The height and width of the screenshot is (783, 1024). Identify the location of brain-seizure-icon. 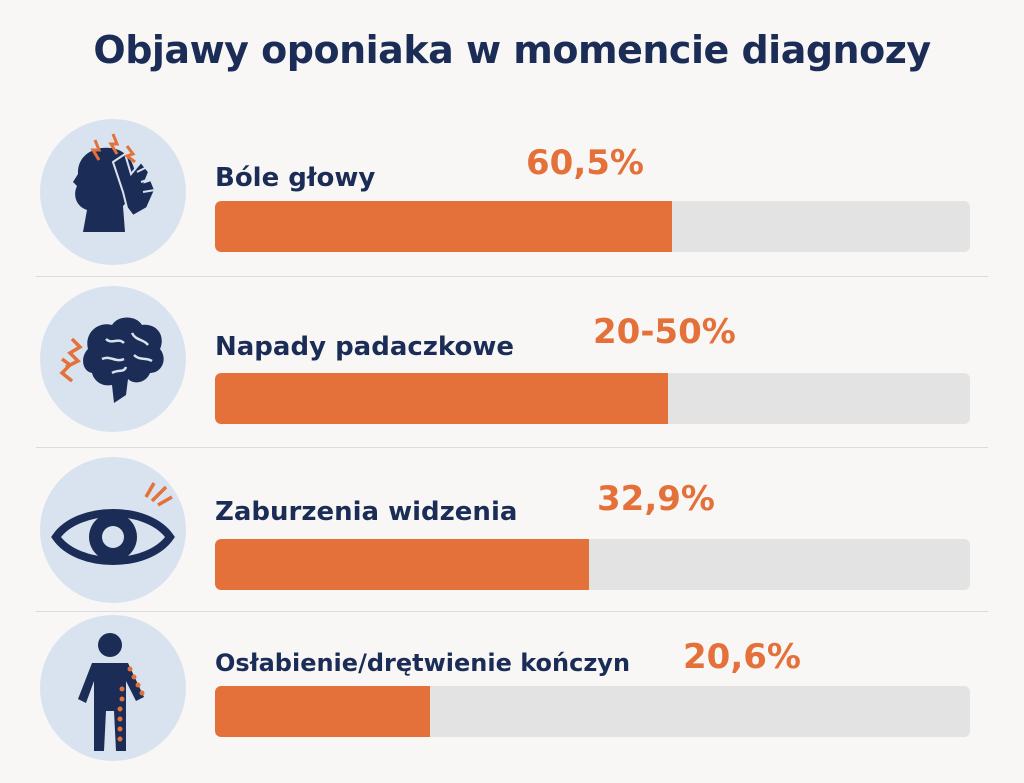
(113, 359).